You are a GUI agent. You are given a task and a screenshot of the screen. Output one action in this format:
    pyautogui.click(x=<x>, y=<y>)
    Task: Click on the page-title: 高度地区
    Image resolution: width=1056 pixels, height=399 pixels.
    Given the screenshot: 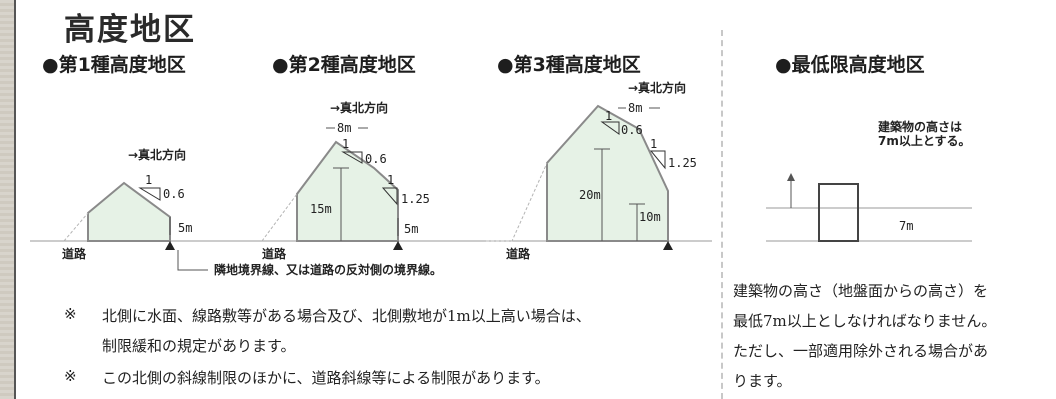 What is the action you would take?
    pyautogui.click(x=130, y=30)
    